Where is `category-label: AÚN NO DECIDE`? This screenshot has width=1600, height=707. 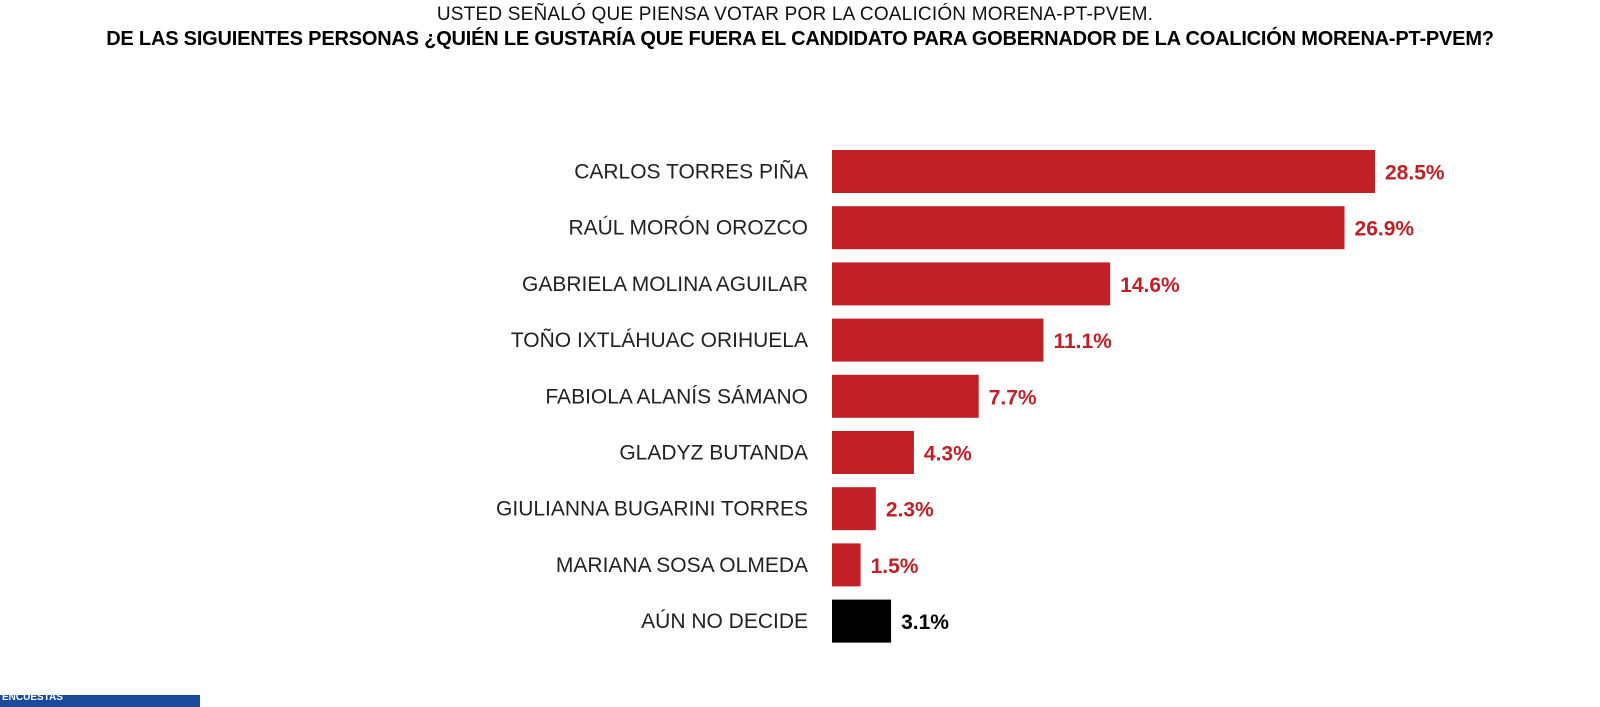 category-label: AÚN NO DECIDE is located at coordinates (724, 621).